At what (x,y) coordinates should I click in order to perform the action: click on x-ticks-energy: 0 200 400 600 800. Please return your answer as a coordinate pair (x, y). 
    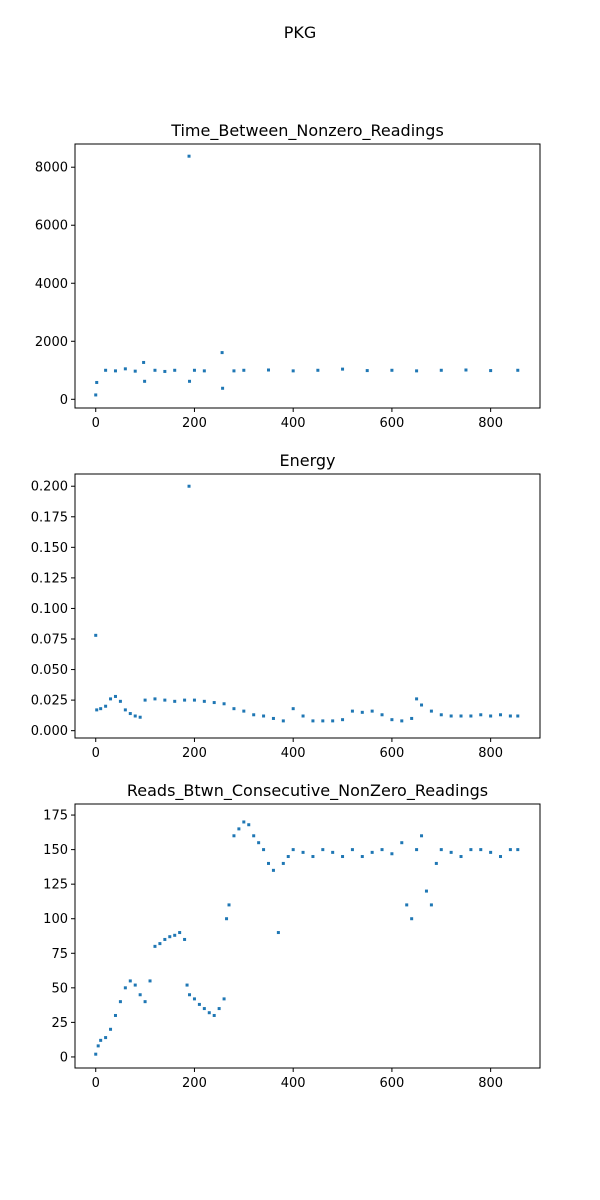
    Looking at the image, I should click on (297, 749).